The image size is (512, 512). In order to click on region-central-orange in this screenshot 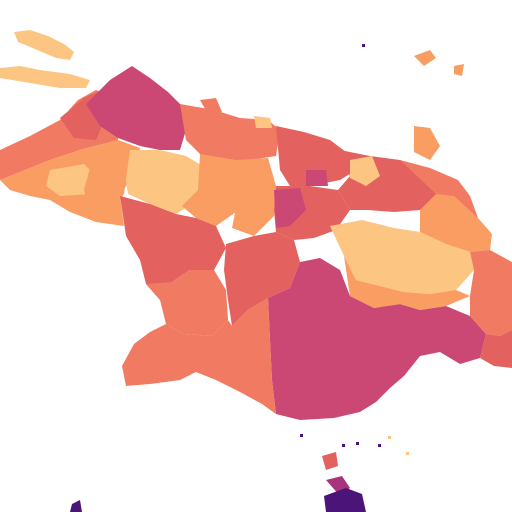, I will do `click(213, 190)`.